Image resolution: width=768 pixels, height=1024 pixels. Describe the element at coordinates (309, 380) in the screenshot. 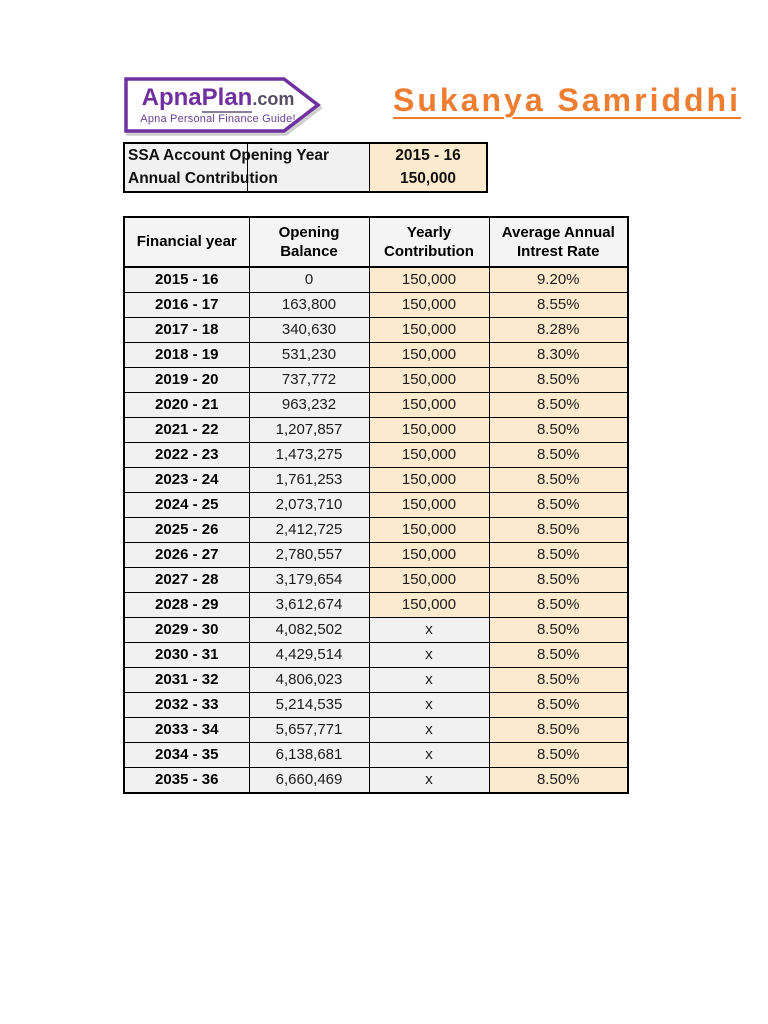

I see `opening-balance-cell: 737,772` at that location.